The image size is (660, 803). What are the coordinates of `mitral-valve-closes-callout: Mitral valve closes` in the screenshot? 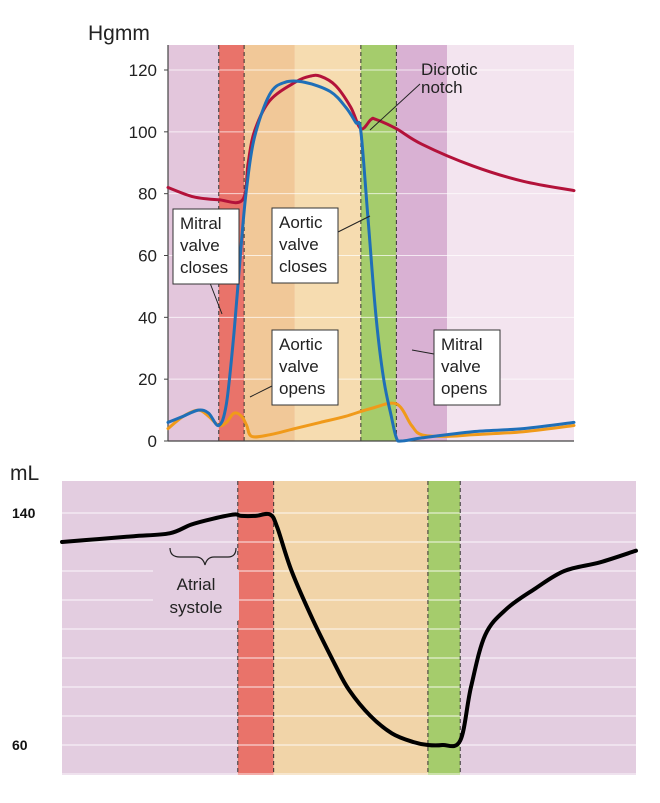 It's located at (206, 261).